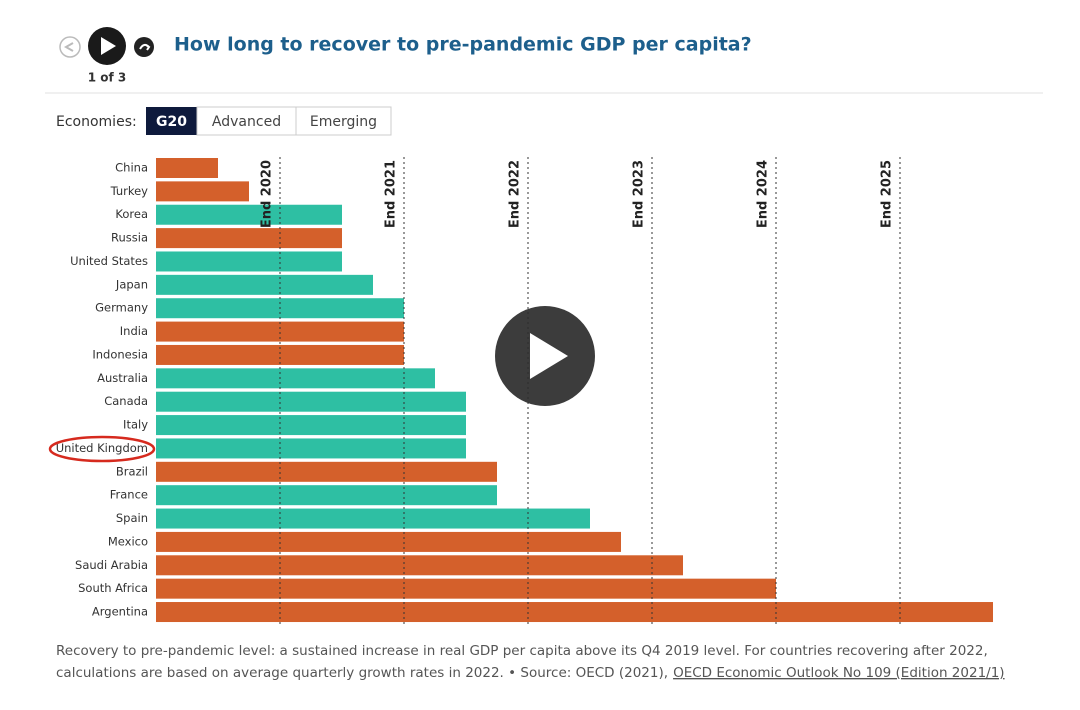 This screenshot has height=710, width=1080. I want to click on y-tick-label: France, so click(129, 495).